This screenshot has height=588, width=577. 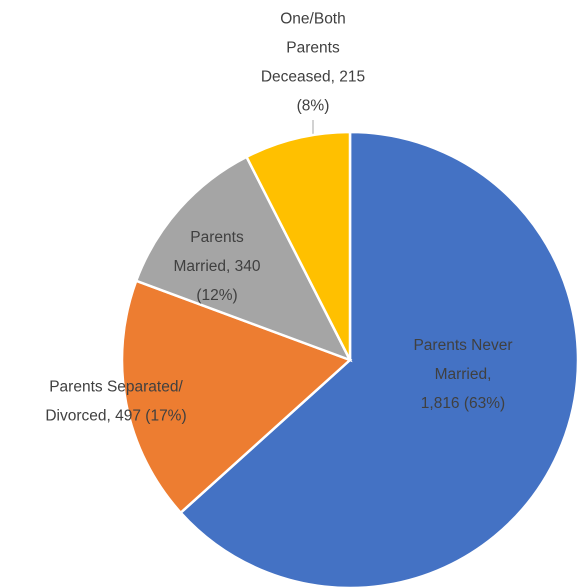 What do you see at coordinates (313, 19) in the screenshot?
I see `data-label: One/Both` at bounding box center [313, 19].